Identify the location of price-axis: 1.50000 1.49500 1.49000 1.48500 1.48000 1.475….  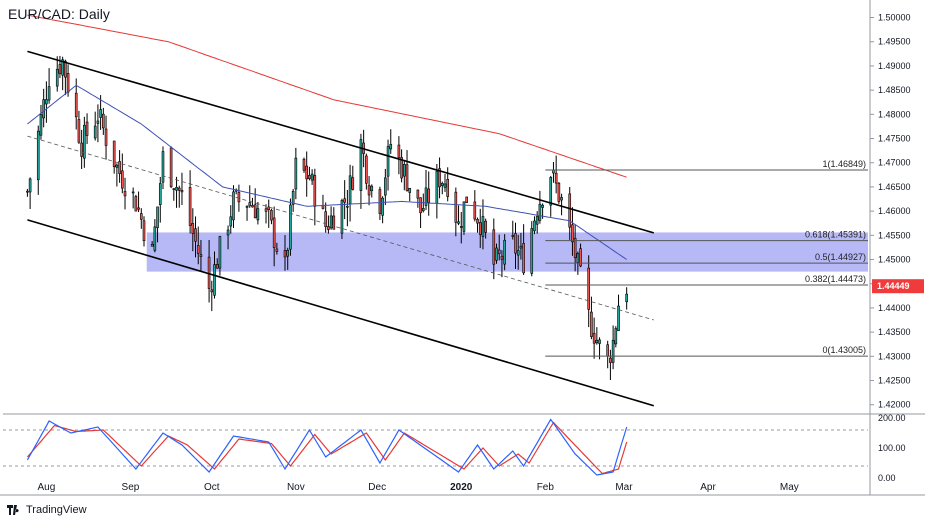
(897, 211).